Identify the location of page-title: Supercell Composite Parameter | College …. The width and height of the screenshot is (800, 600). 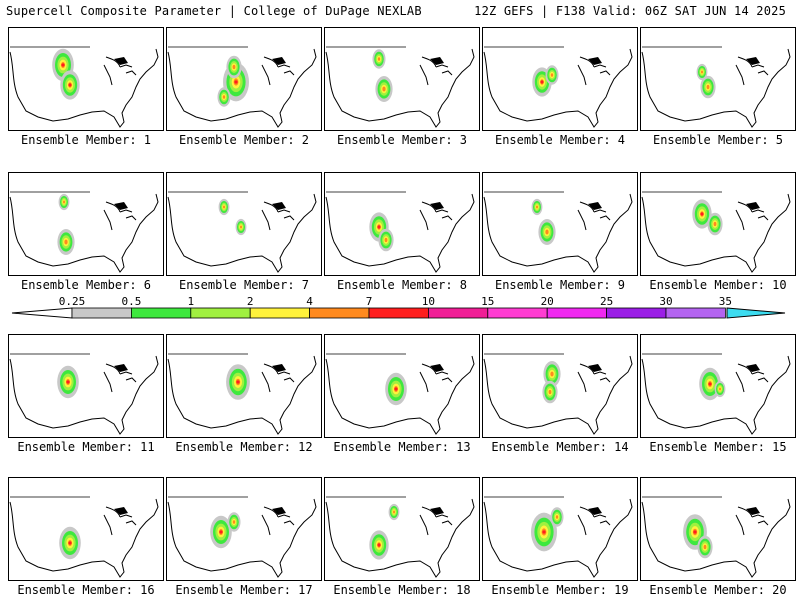
(214, 11).